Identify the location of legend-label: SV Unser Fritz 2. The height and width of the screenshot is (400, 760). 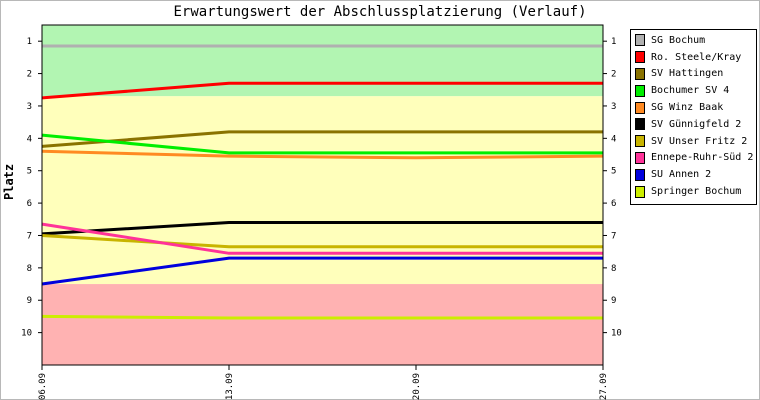
(699, 141).